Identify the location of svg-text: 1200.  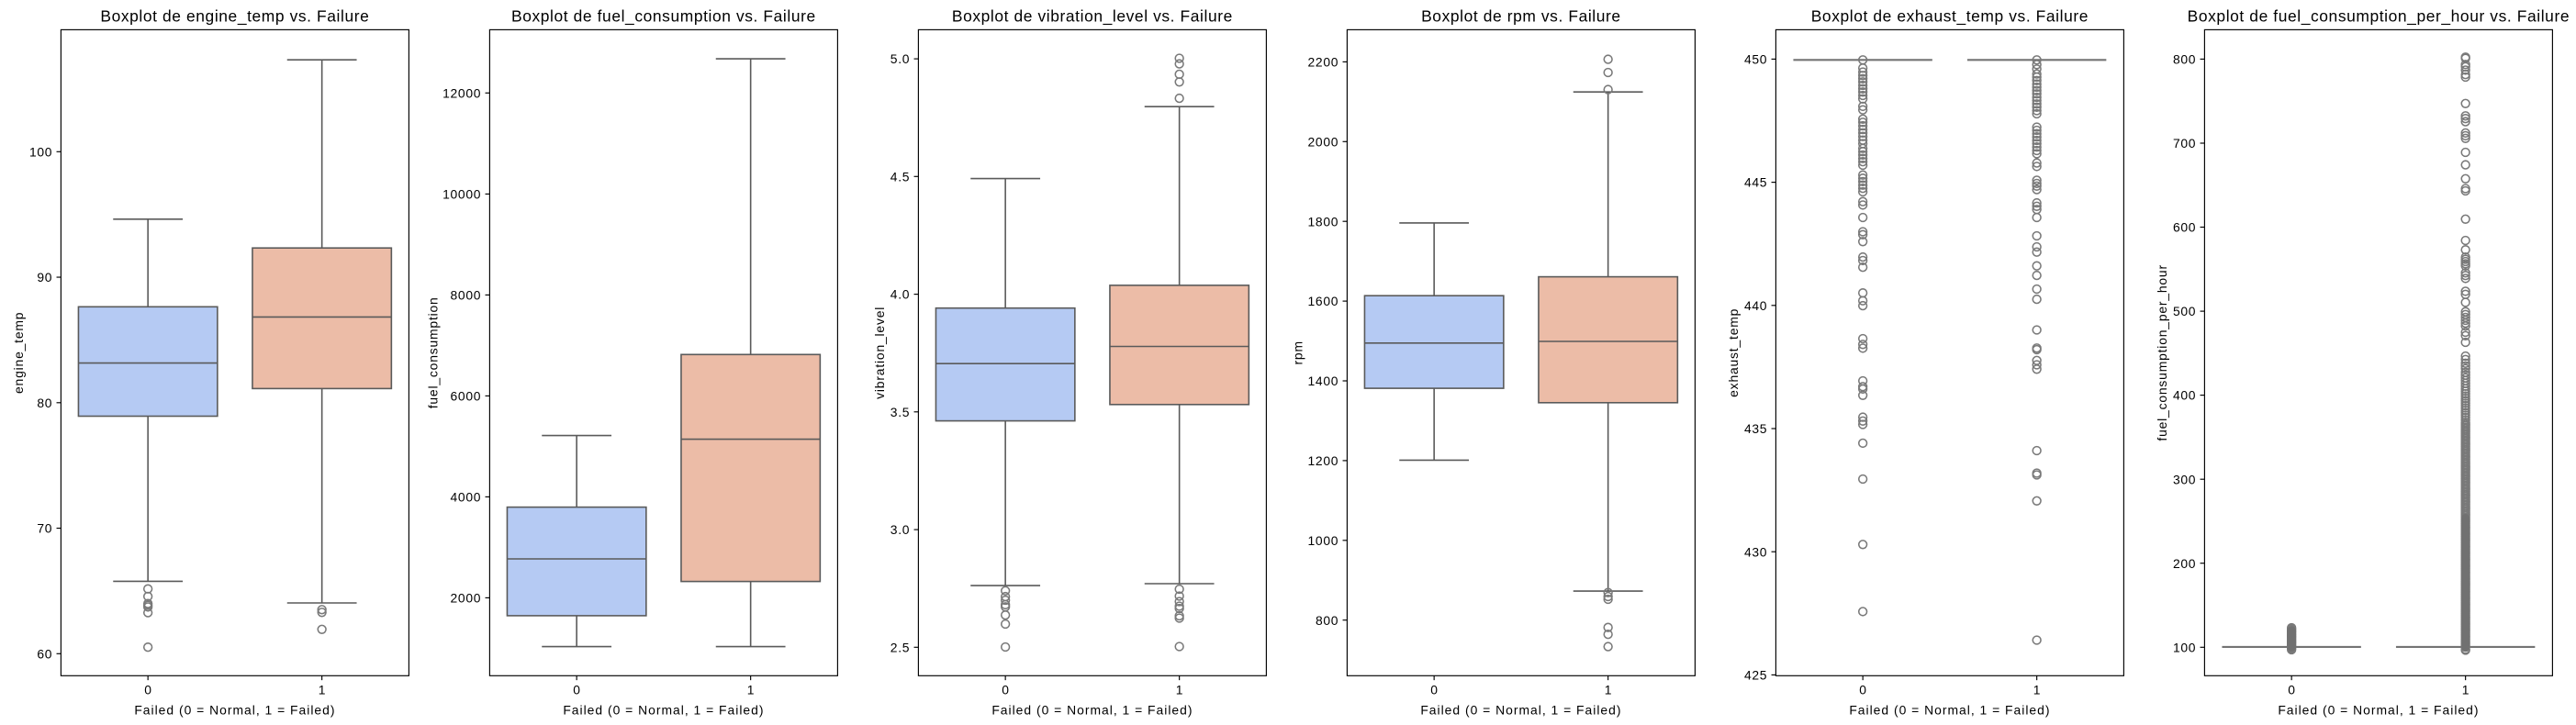
(1323, 460).